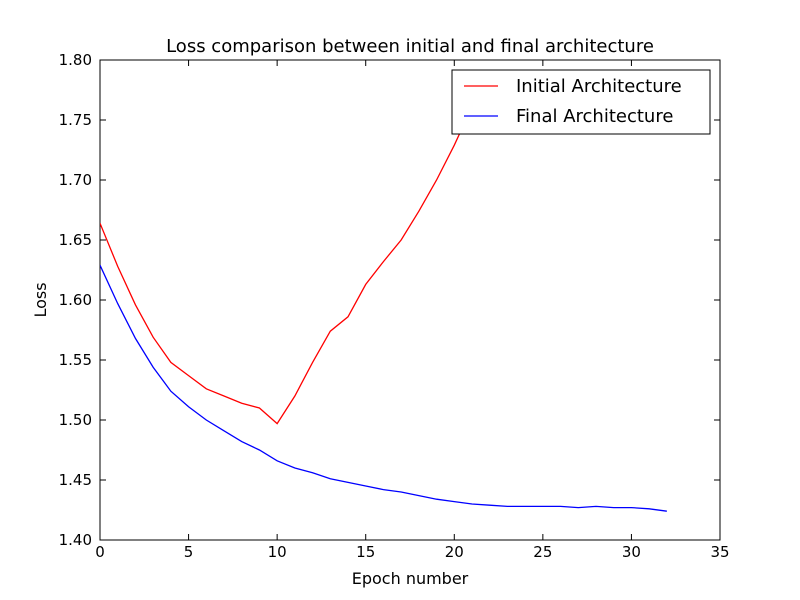 Image resolution: width=800 pixels, height=600 pixels. I want to click on x-tick-label-3: 15, so click(365, 552).